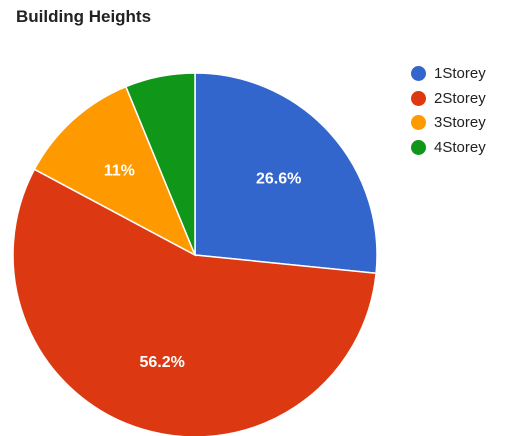 The height and width of the screenshot is (436, 513). Describe the element at coordinates (460, 73) in the screenshot. I see `legend-label-1storey: 1Storey` at that location.